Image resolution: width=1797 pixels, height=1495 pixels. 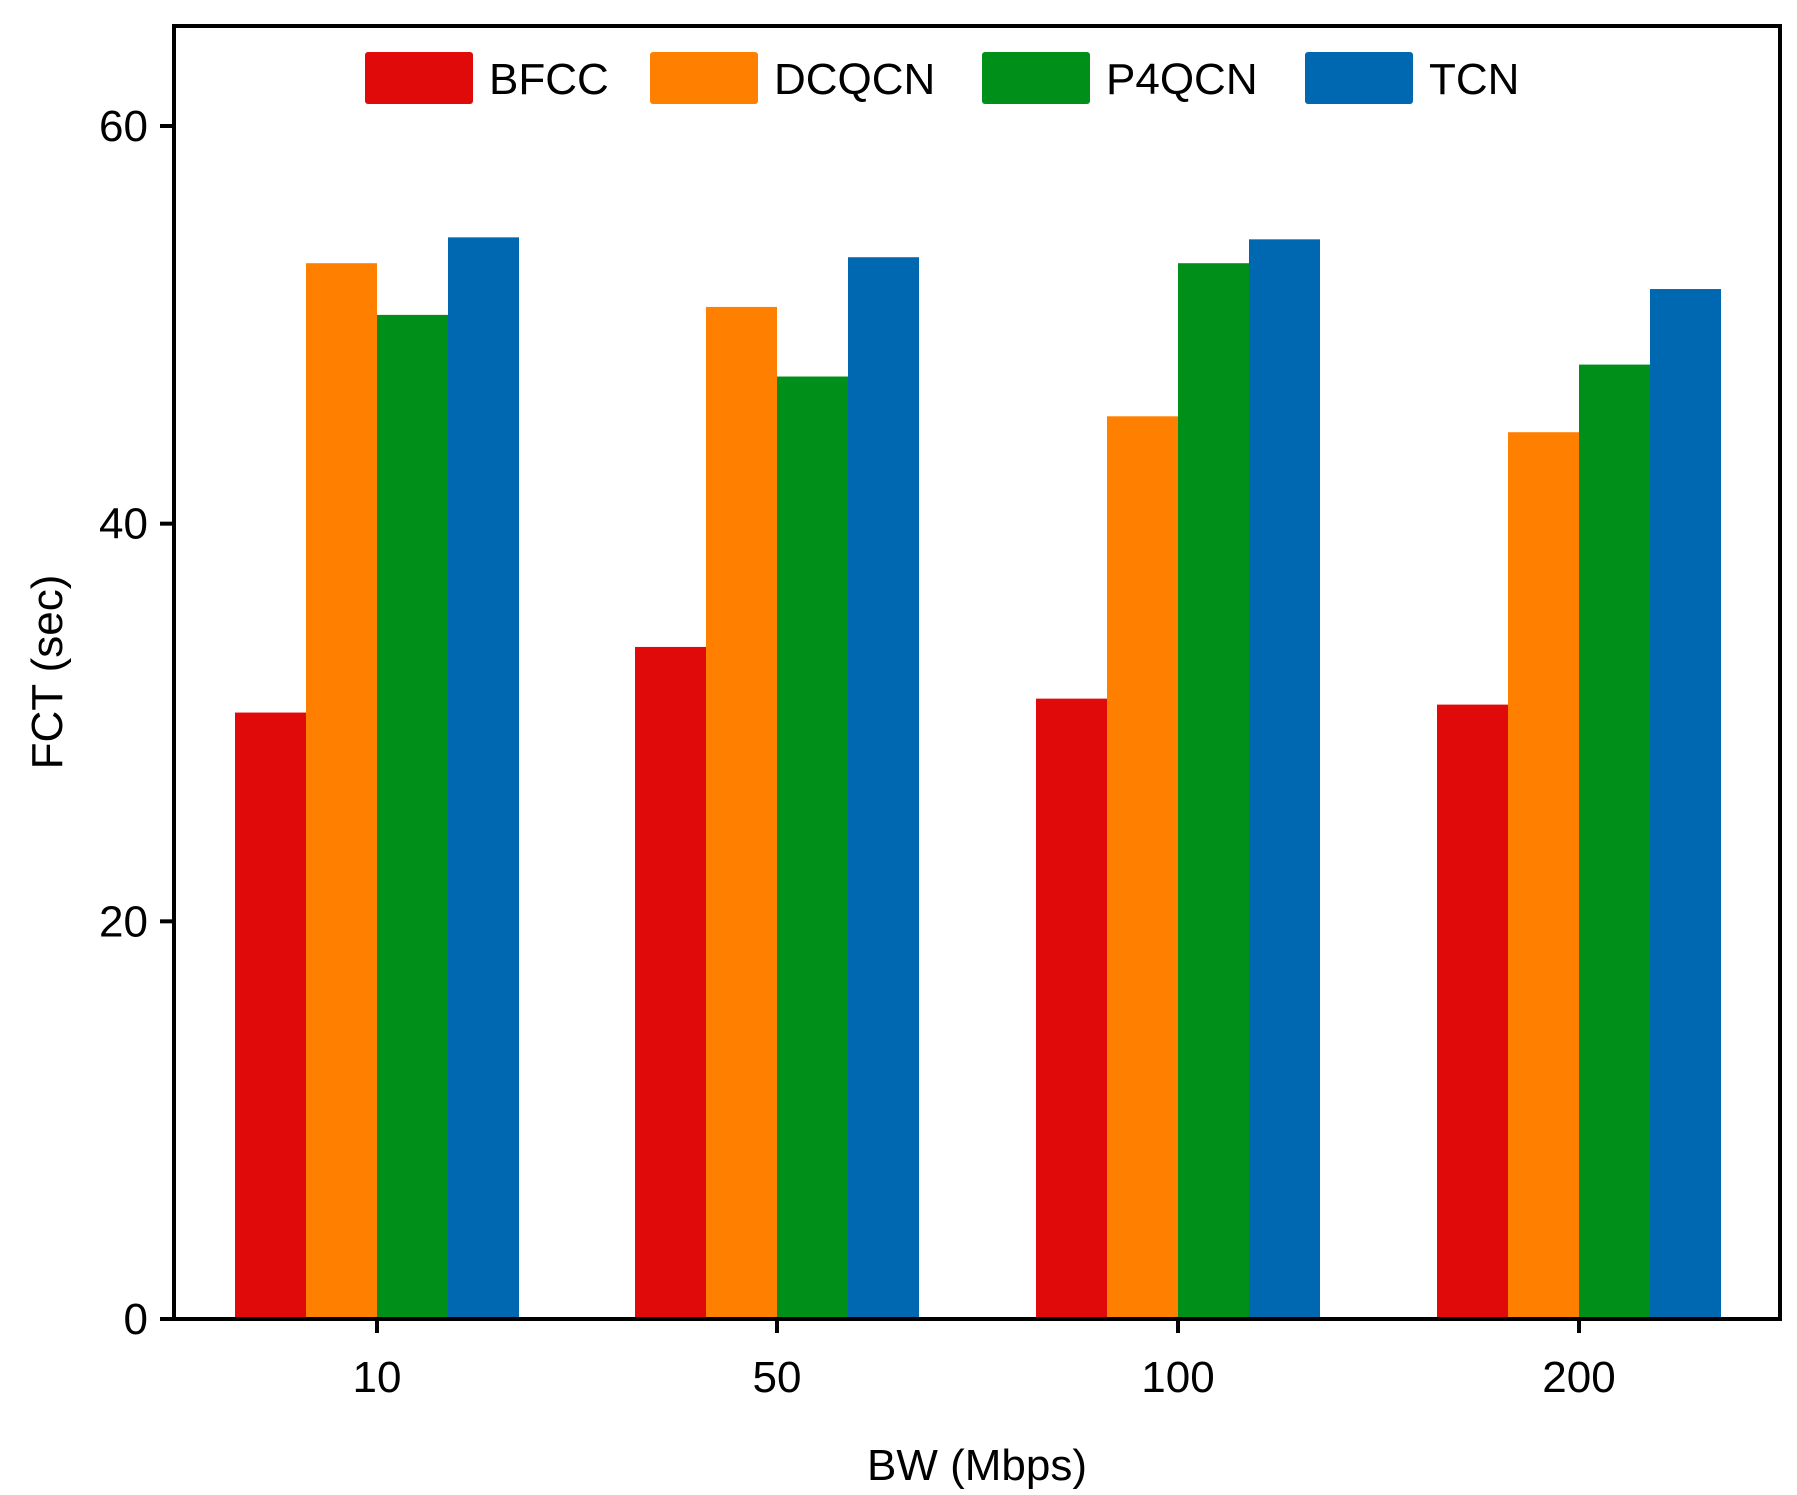 What do you see at coordinates (854, 79) in the screenshot?
I see `legend-label-dcqcn: DCQCN` at bounding box center [854, 79].